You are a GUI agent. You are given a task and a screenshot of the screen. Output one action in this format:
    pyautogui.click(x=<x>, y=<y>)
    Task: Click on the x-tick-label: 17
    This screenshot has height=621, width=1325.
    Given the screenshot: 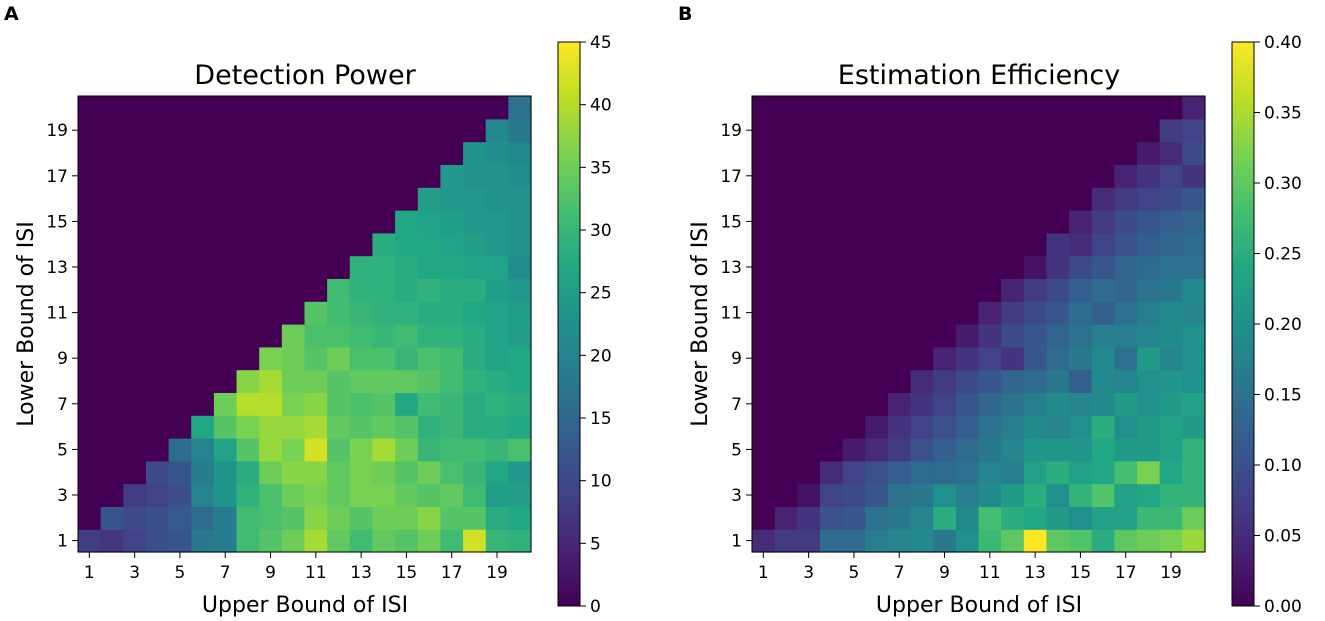 What is the action you would take?
    pyautogui.click(x=1126, y=573)
    